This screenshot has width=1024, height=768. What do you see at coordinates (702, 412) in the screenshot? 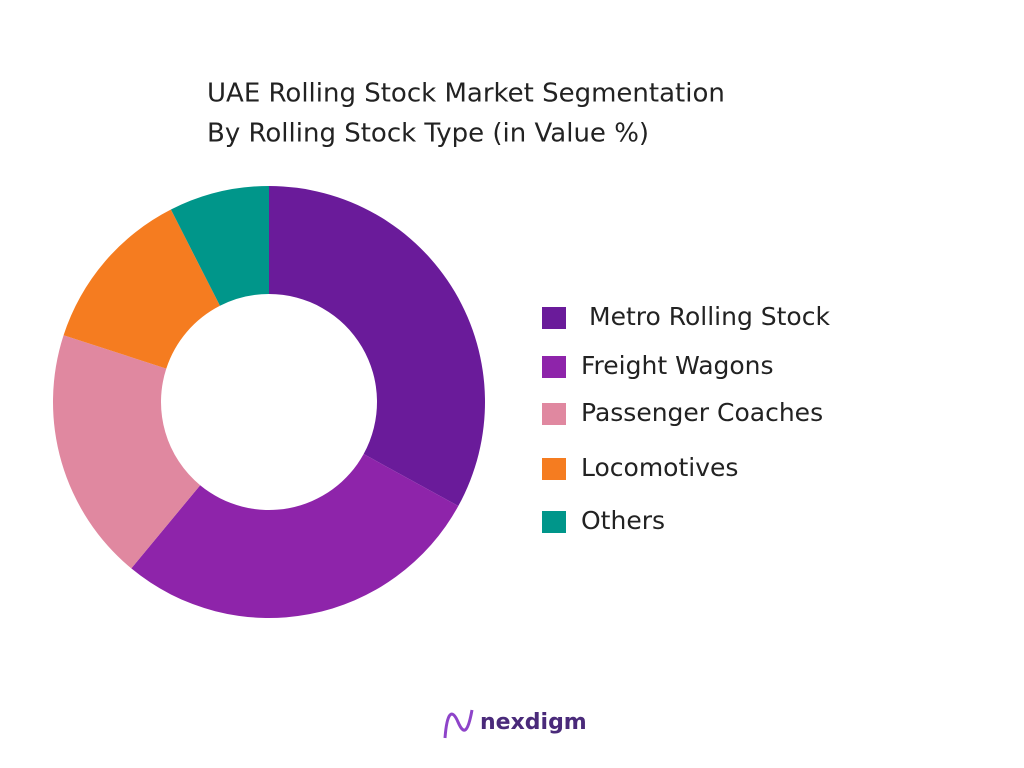
I see `legend-label: Passenger Coaches` at bounding box center [702, 412].